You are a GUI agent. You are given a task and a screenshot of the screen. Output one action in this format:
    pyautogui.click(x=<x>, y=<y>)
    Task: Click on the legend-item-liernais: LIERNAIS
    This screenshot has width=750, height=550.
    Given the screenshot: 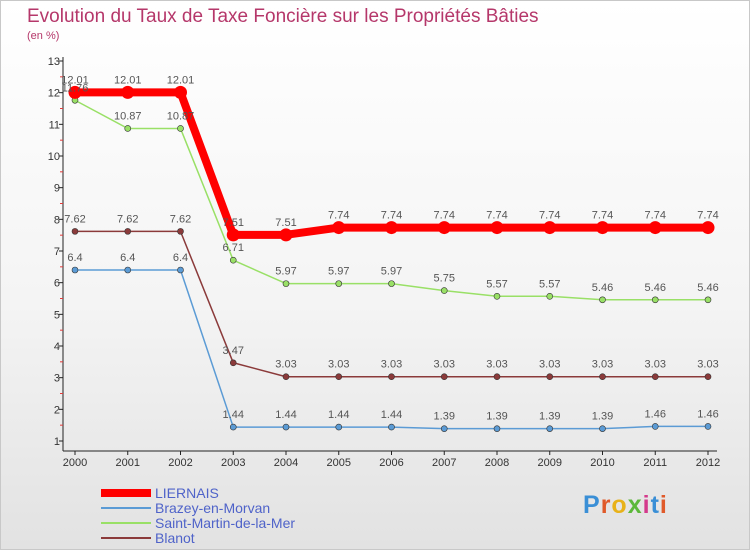 What is the action you would take?
    pyautogui.click(x=160, y=493)
    